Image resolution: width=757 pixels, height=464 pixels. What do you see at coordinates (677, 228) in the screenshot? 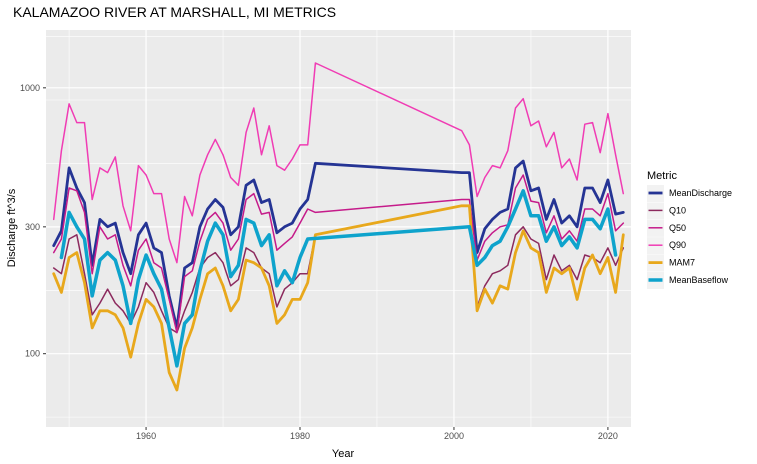
I see `legend-label-q50: Q50` at bounding box center [677, 228].